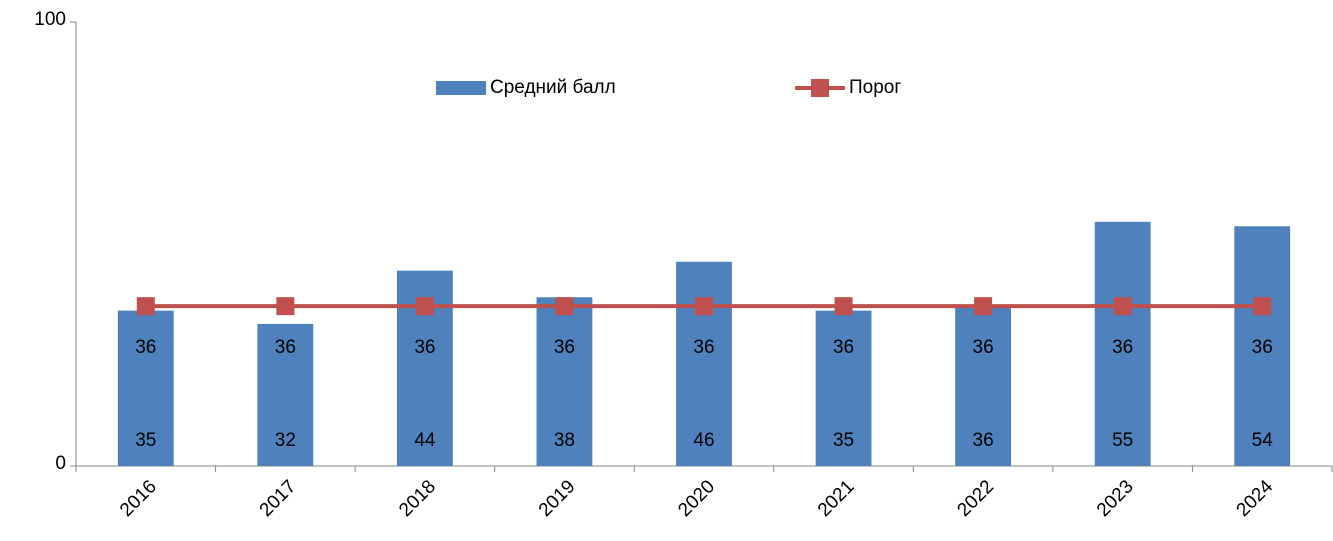 The image size is (1333, 541). Describe the element at coordinates (138, 498) in the screenshot. I see `x-tick-label: 2016` at that location.